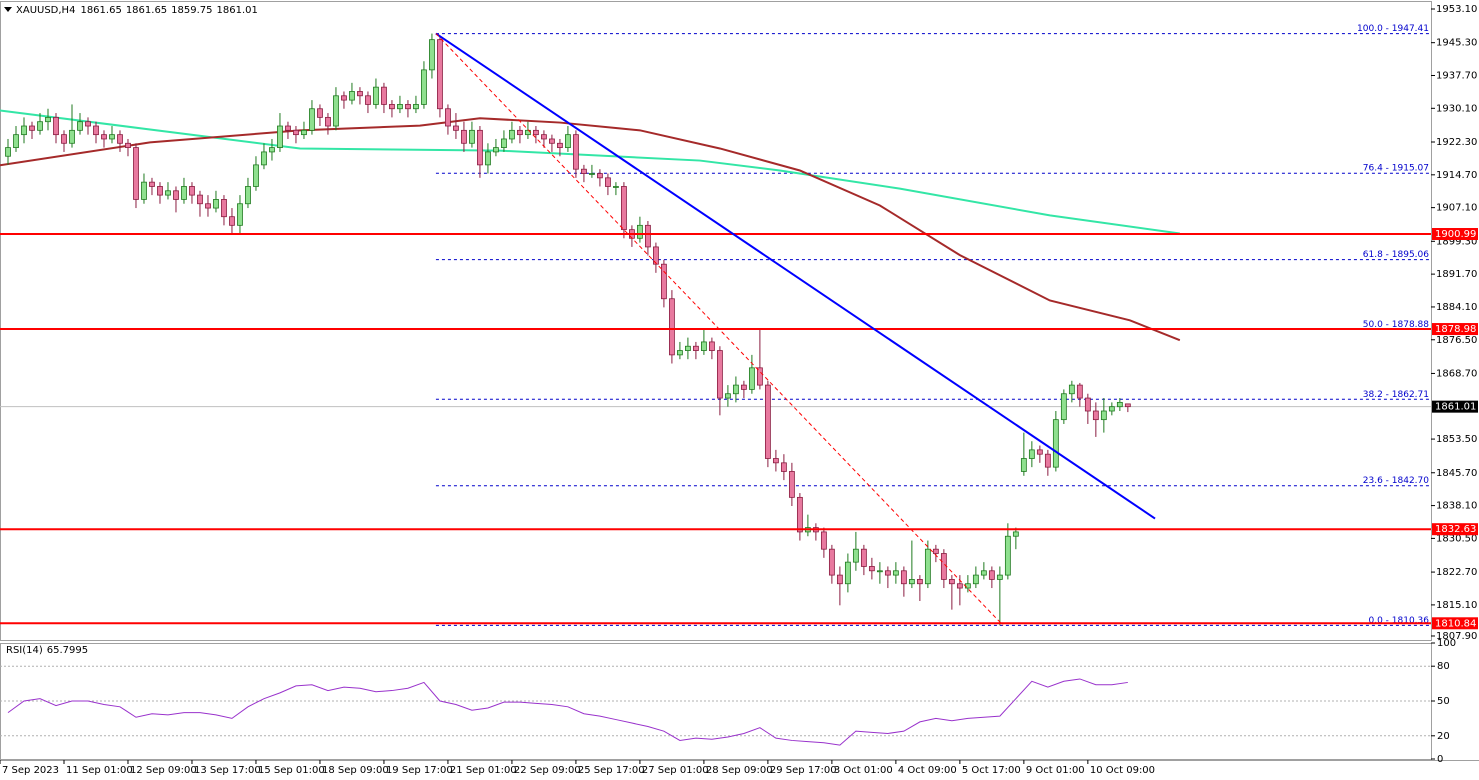 Image resolution: width=1479 pixels, height=780 pixels. Describe the element at coordinates (163, 770) in the screenshot. I see `x-tick-label: 12 Sep 09:00` at that location.